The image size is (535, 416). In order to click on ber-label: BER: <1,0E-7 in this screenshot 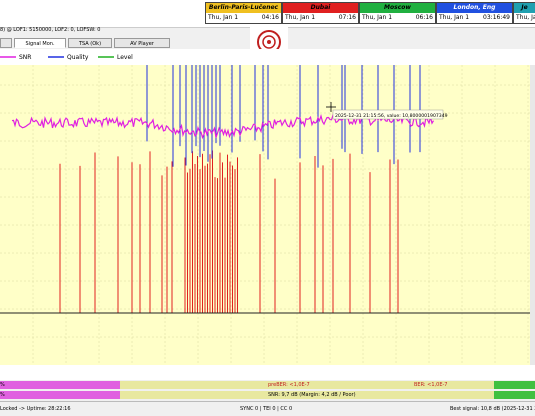, I will do `click(431, 385)`.